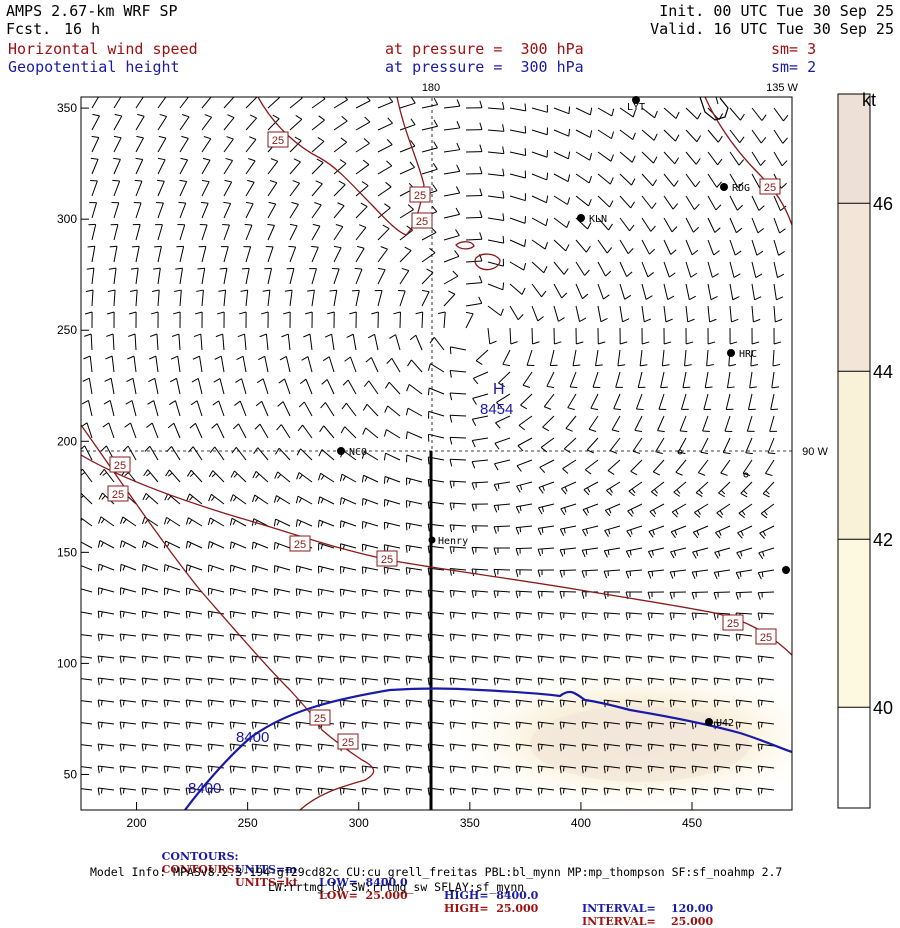  I want to click on x-tick-label-400: 400, so click(581, 823).